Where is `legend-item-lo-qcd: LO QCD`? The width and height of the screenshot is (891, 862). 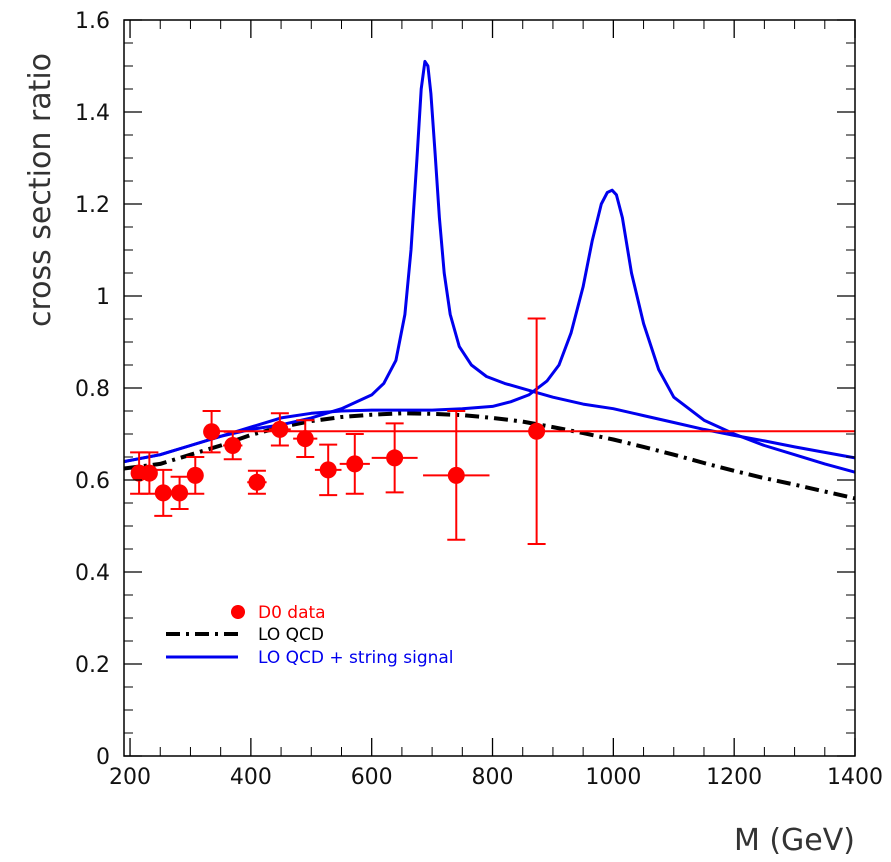 legend-item-lo-qcd: LO QCD is located at coordinates (245, 635).